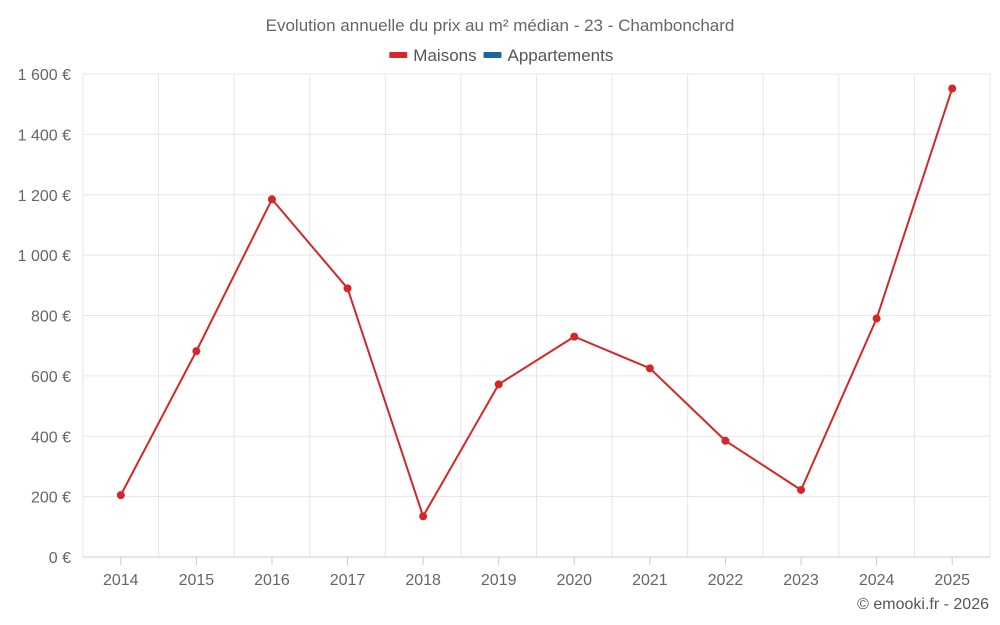 The width and height of the screenshot is (1000, 625). I want to click on legend-item-maisons: Maisons, so click(433, 55).